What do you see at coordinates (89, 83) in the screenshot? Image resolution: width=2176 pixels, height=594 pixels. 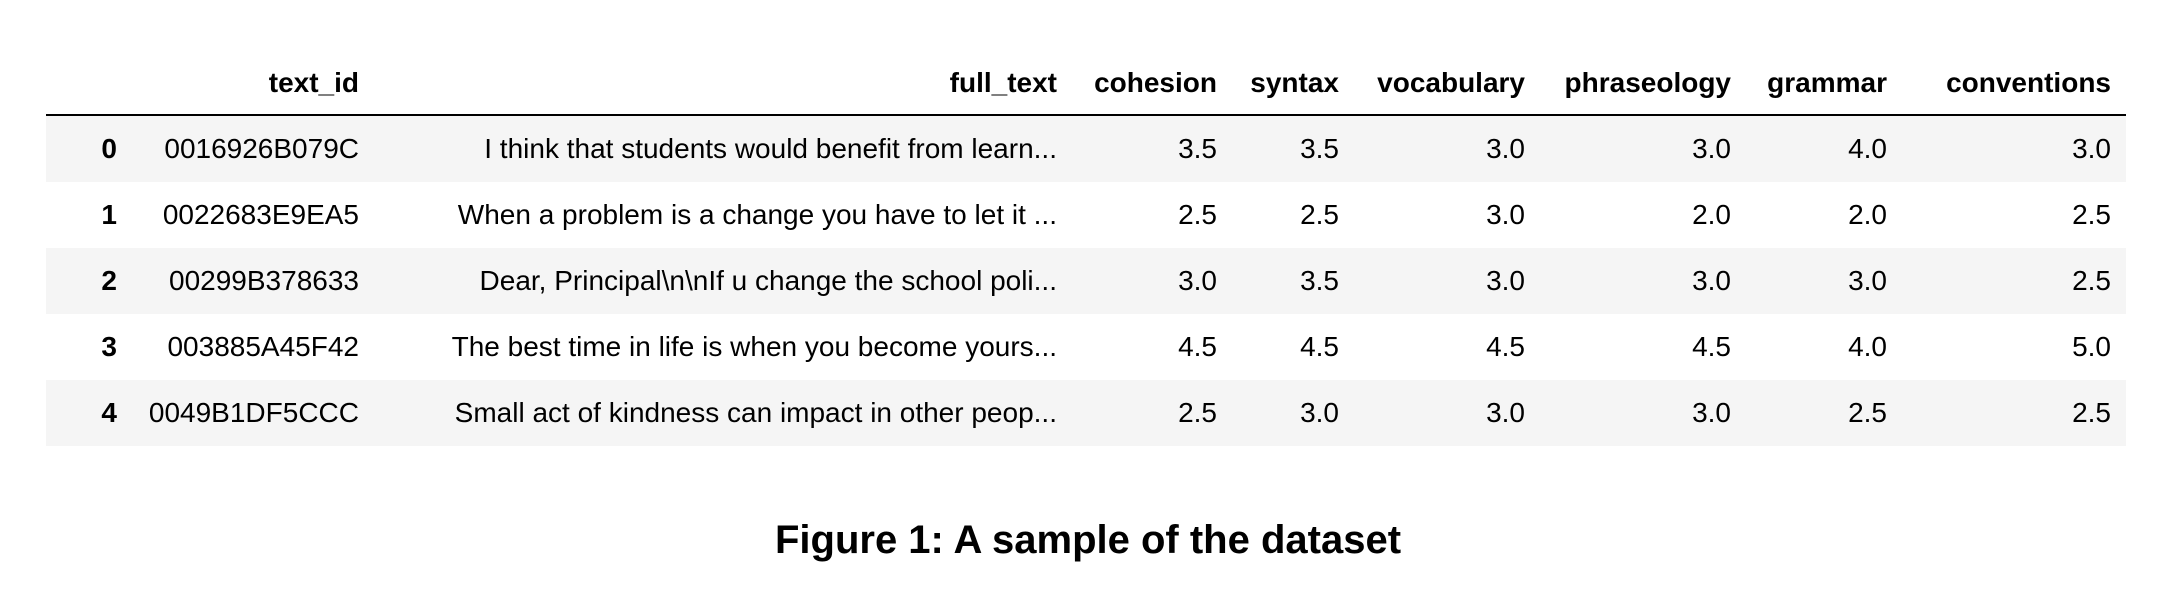 I see `header-index` at bounding box center [89, 83].